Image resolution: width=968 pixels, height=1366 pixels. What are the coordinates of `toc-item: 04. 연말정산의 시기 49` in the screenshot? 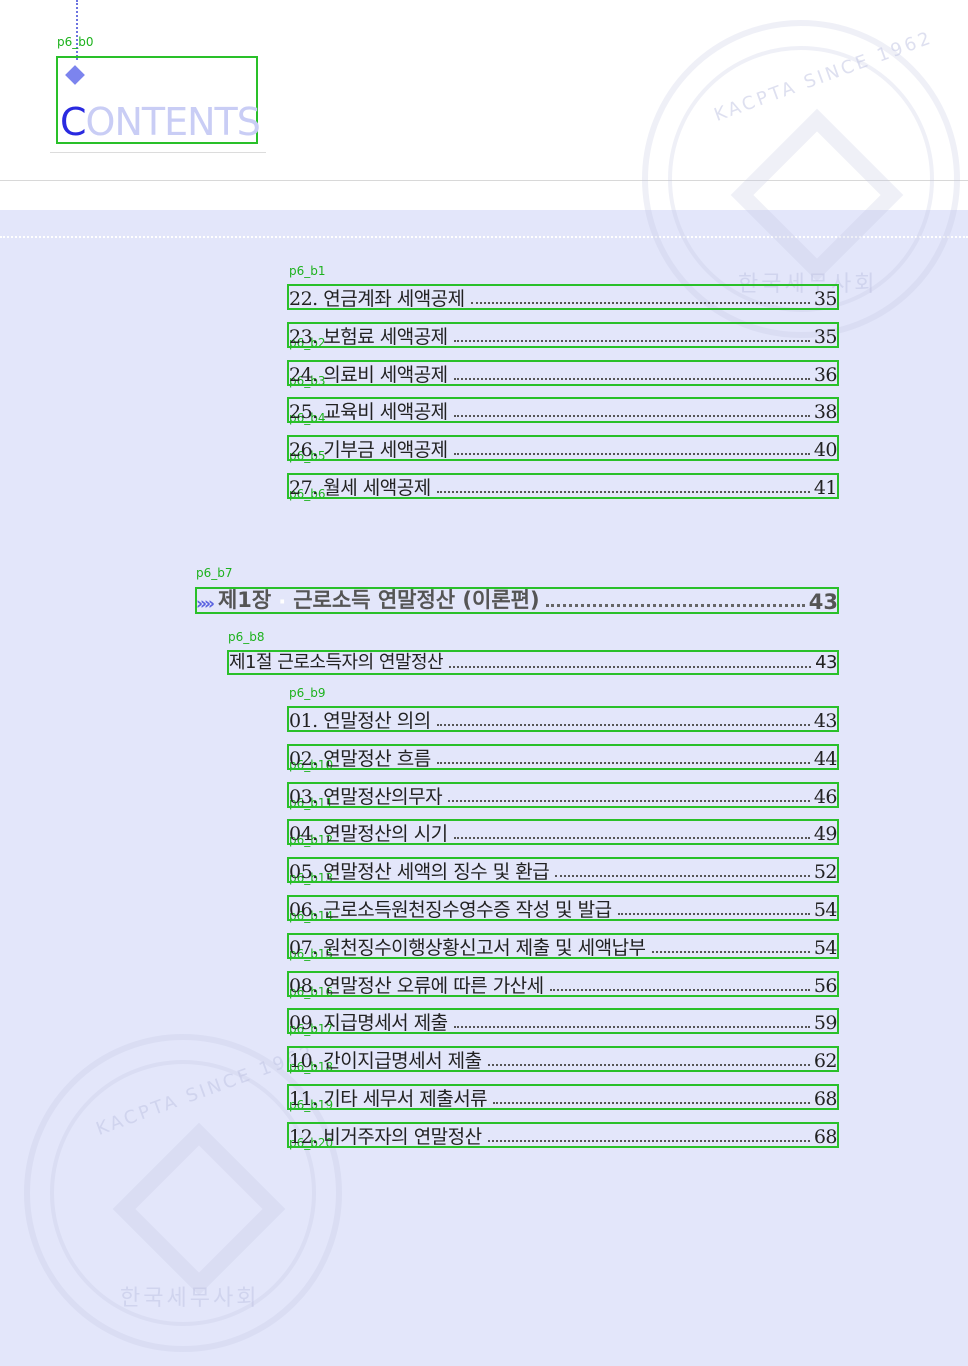 It's located at (563, 833).